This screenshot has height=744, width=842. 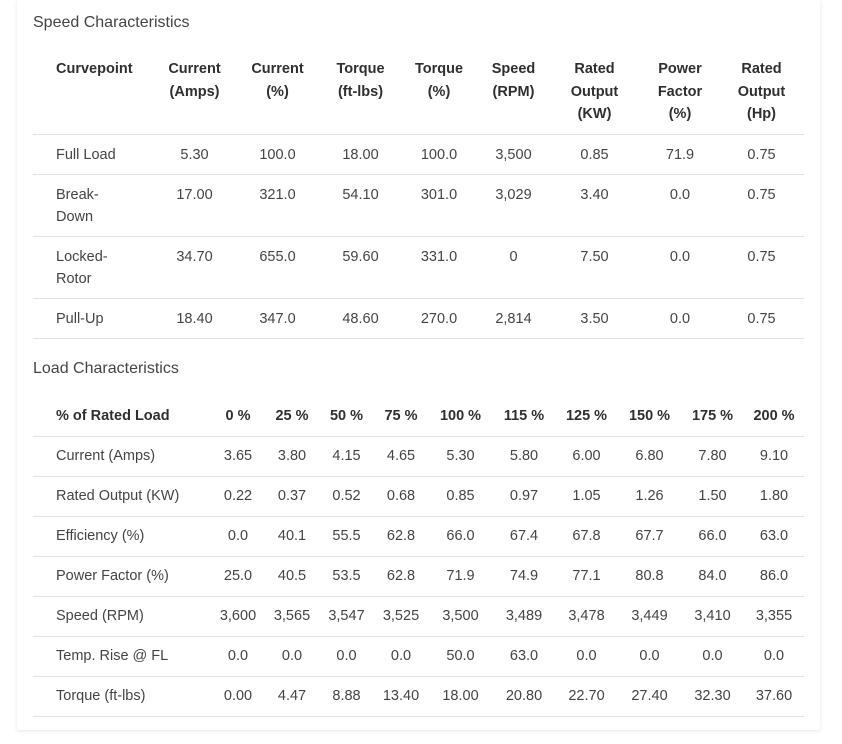 I want to click on load-row-label: Temp. Rise @ FL, so click(x=122, y=656).